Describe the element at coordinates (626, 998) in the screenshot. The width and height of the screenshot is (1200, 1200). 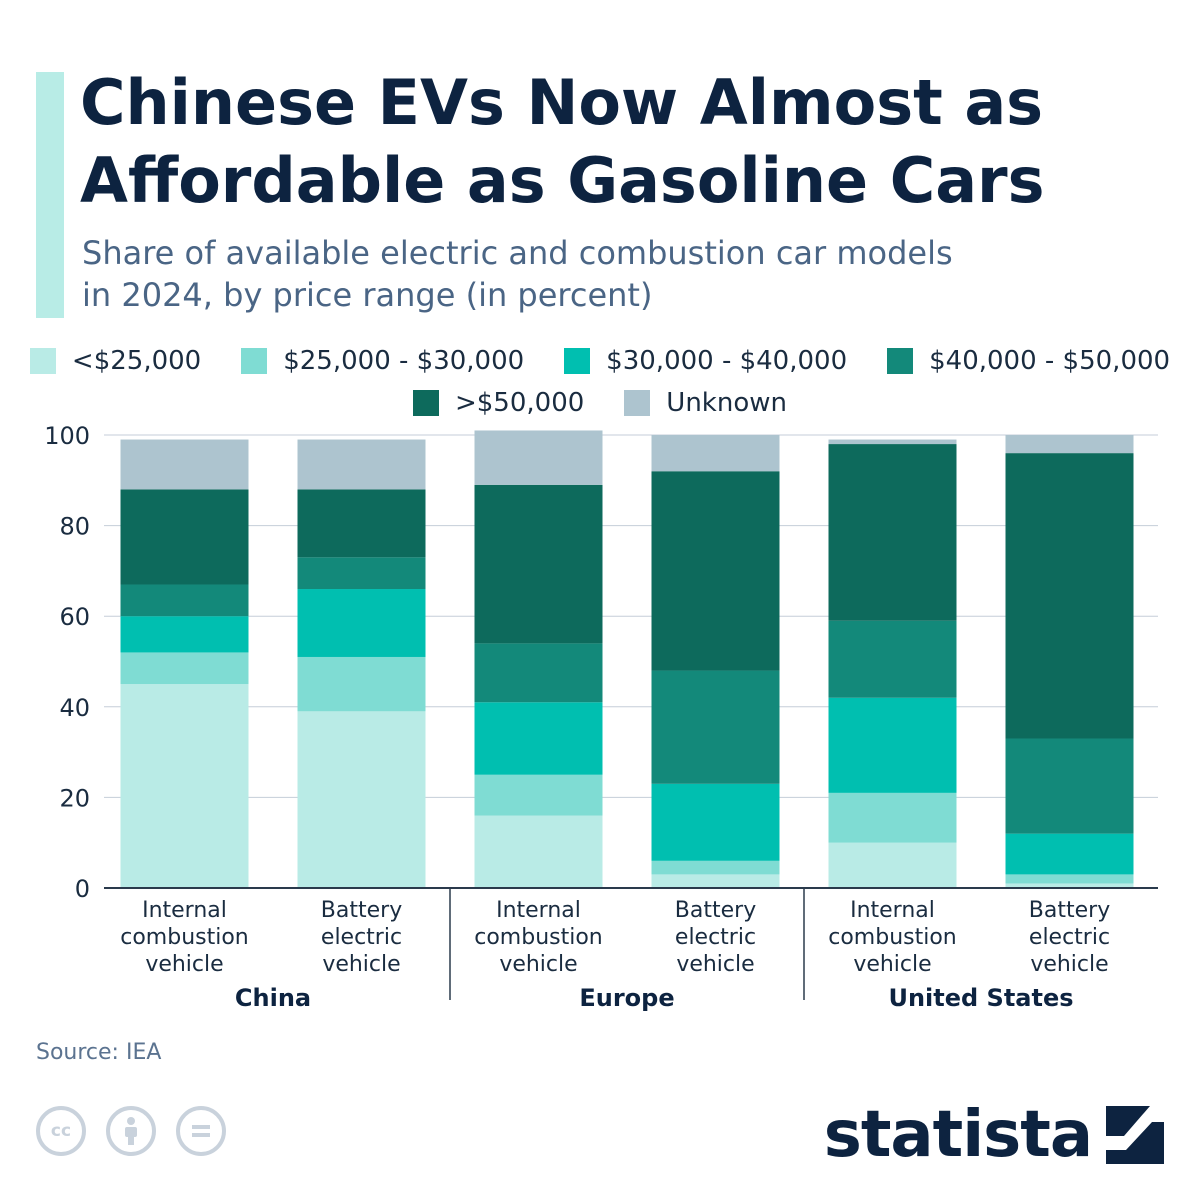
I see `group-label: Europe` at that location.